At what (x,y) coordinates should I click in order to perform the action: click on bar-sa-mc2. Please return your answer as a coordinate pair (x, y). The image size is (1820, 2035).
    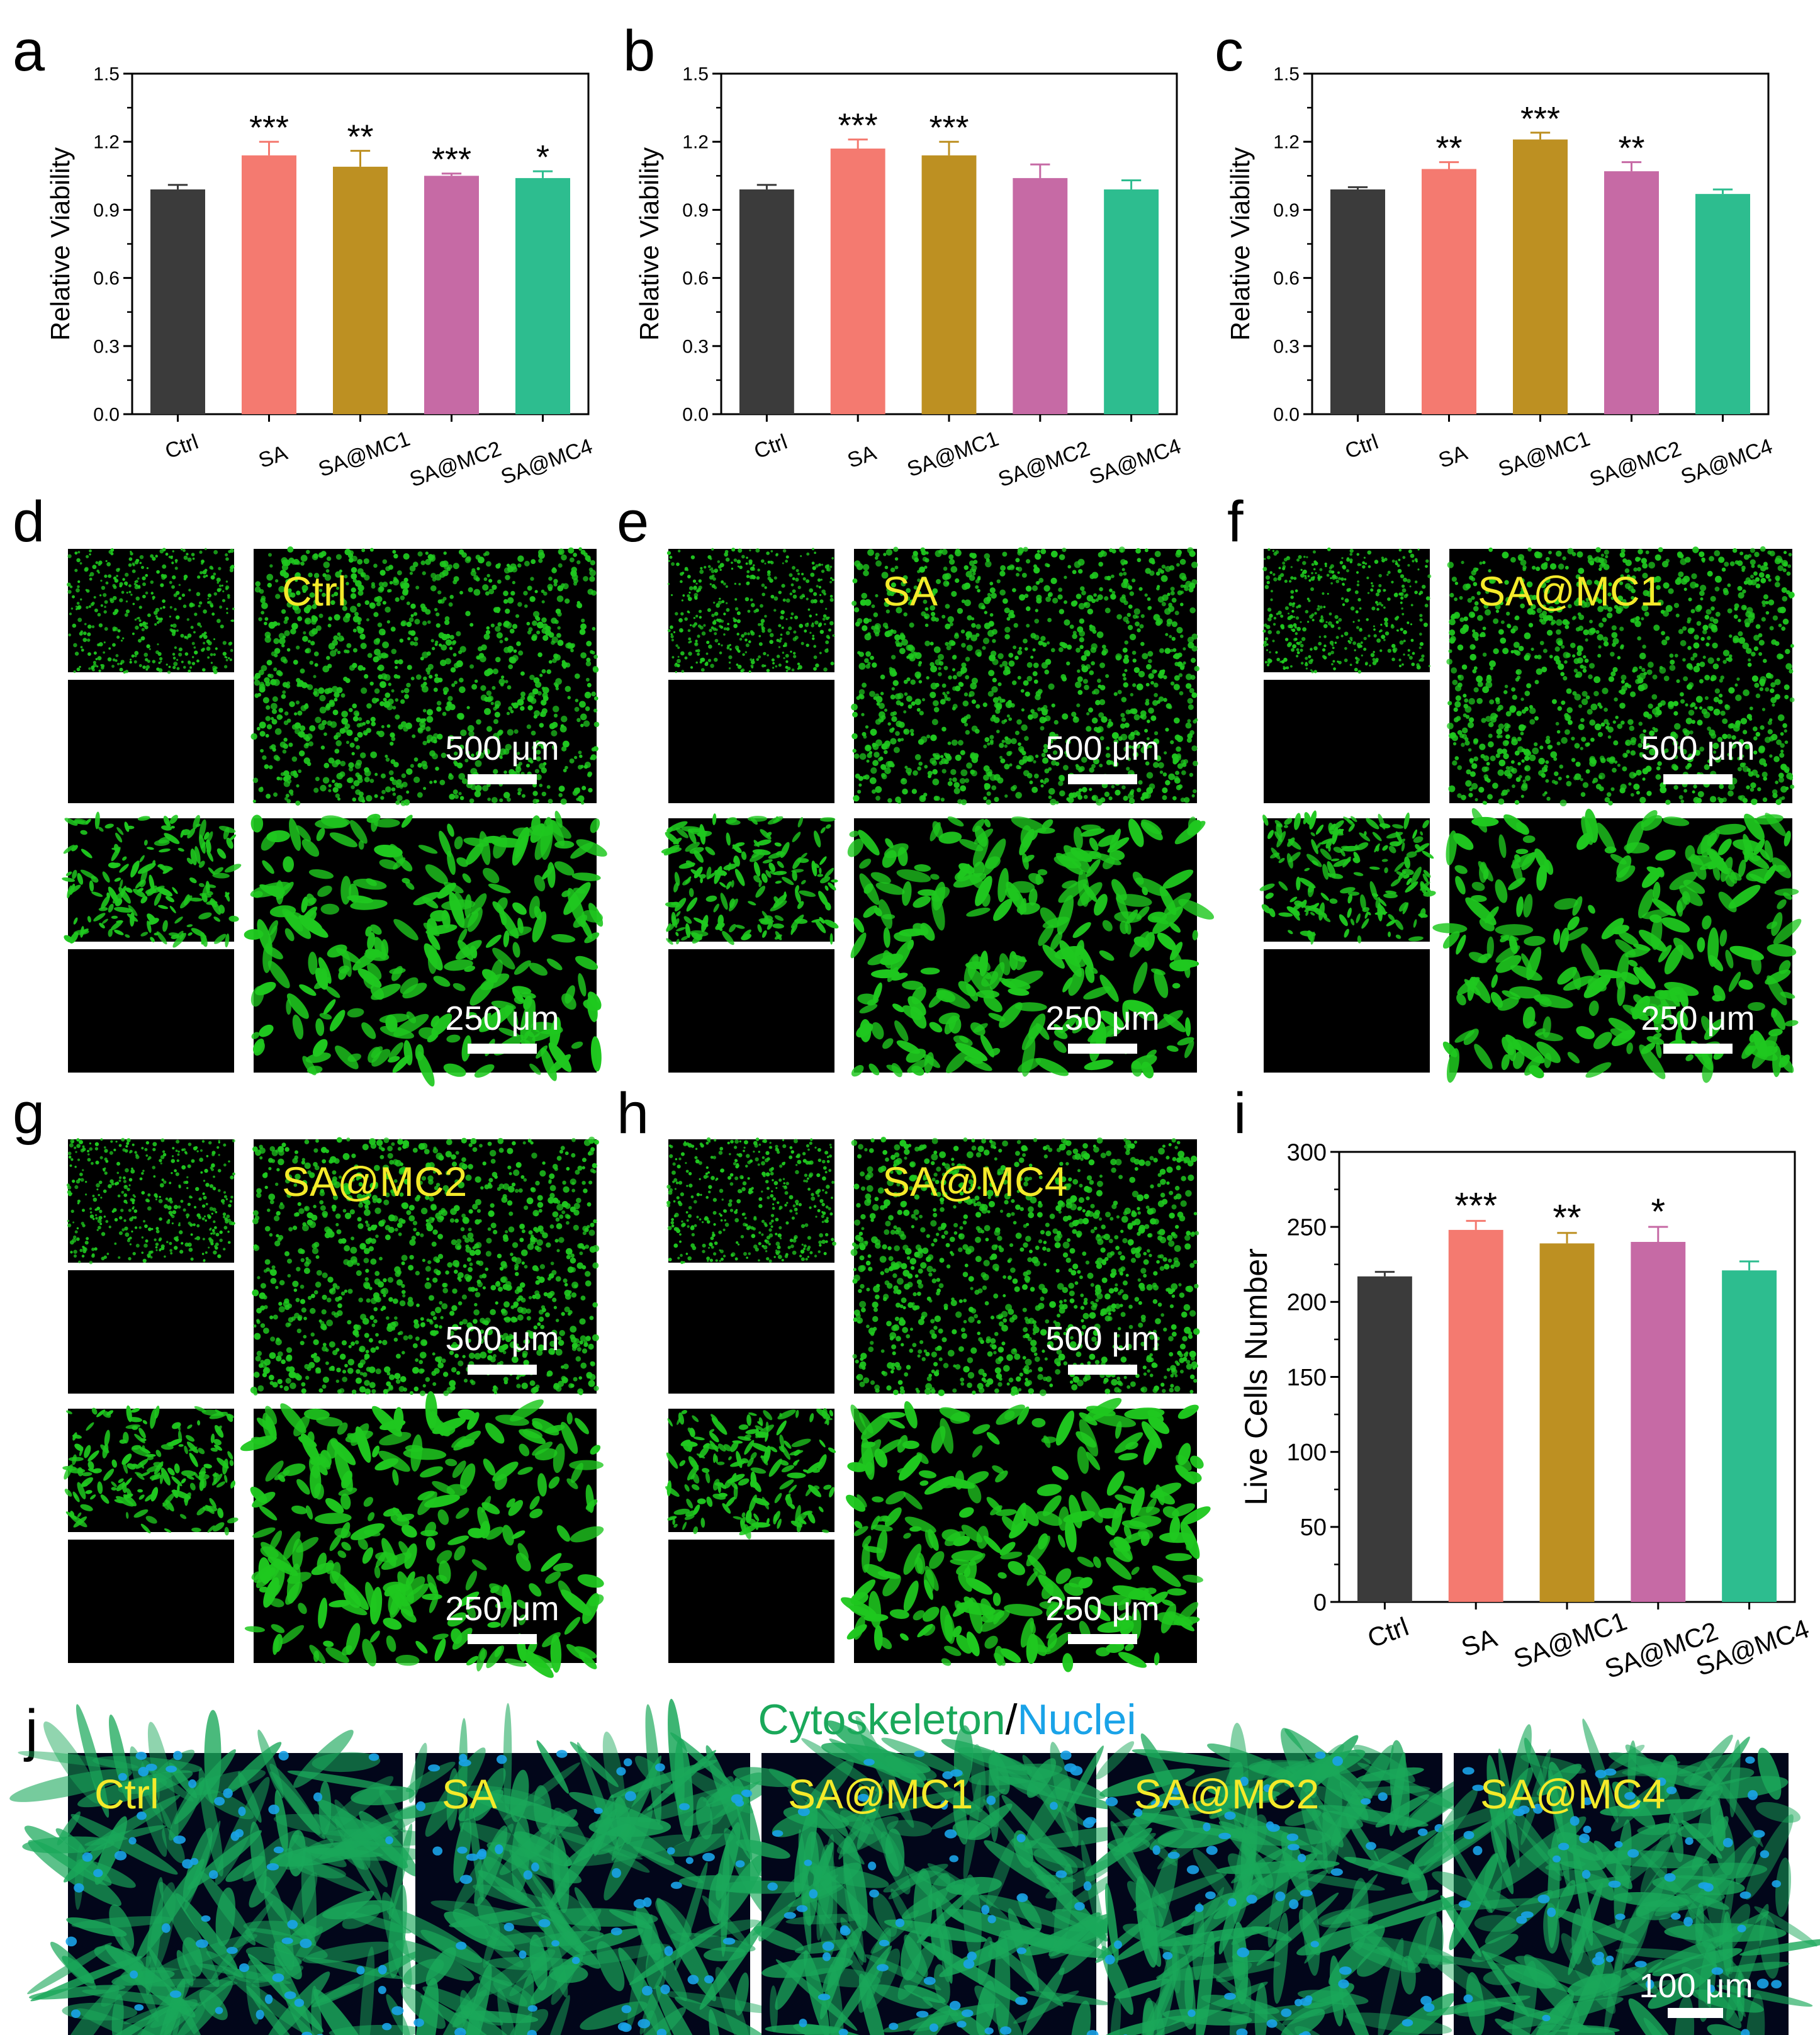
    Looking at the image, I should click on (451, 295).